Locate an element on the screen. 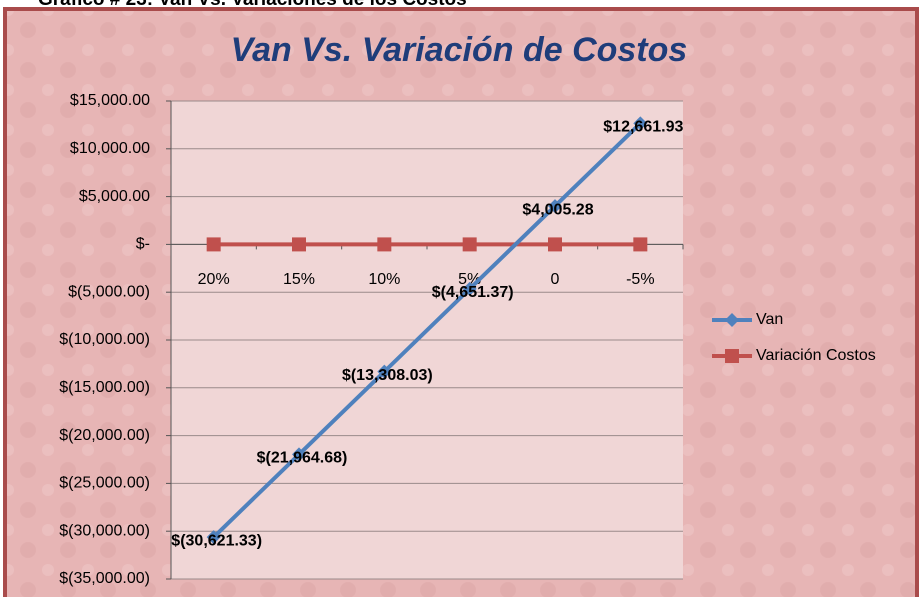 This screenshot has width=920, height=597. data-label: $12,661.93 is located at coordinates (643, 127).